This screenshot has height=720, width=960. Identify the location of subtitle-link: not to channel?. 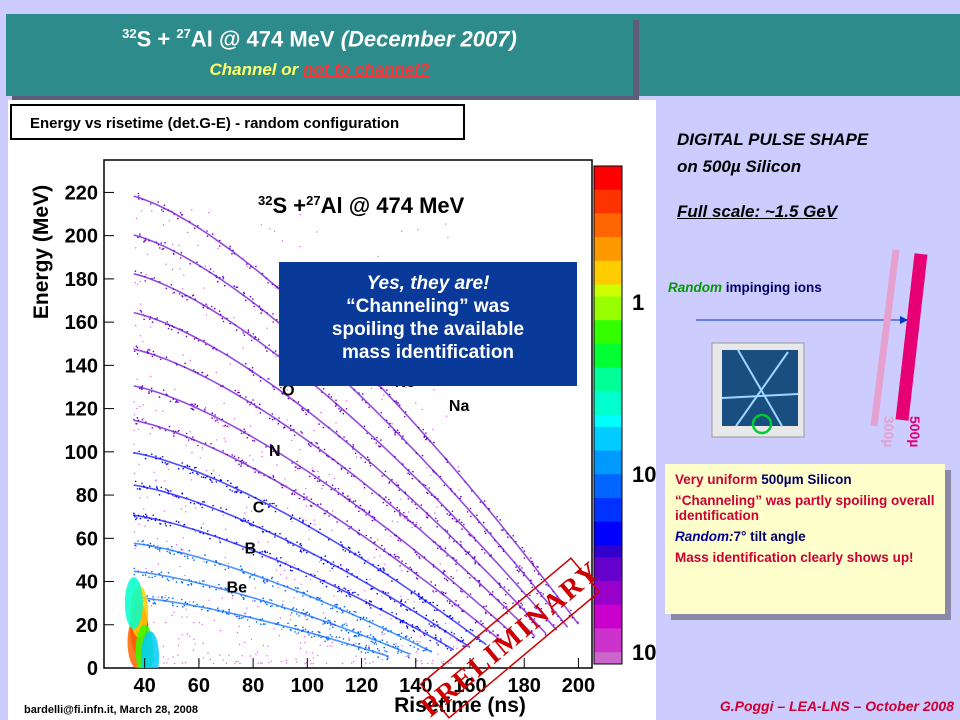
(366, 70).